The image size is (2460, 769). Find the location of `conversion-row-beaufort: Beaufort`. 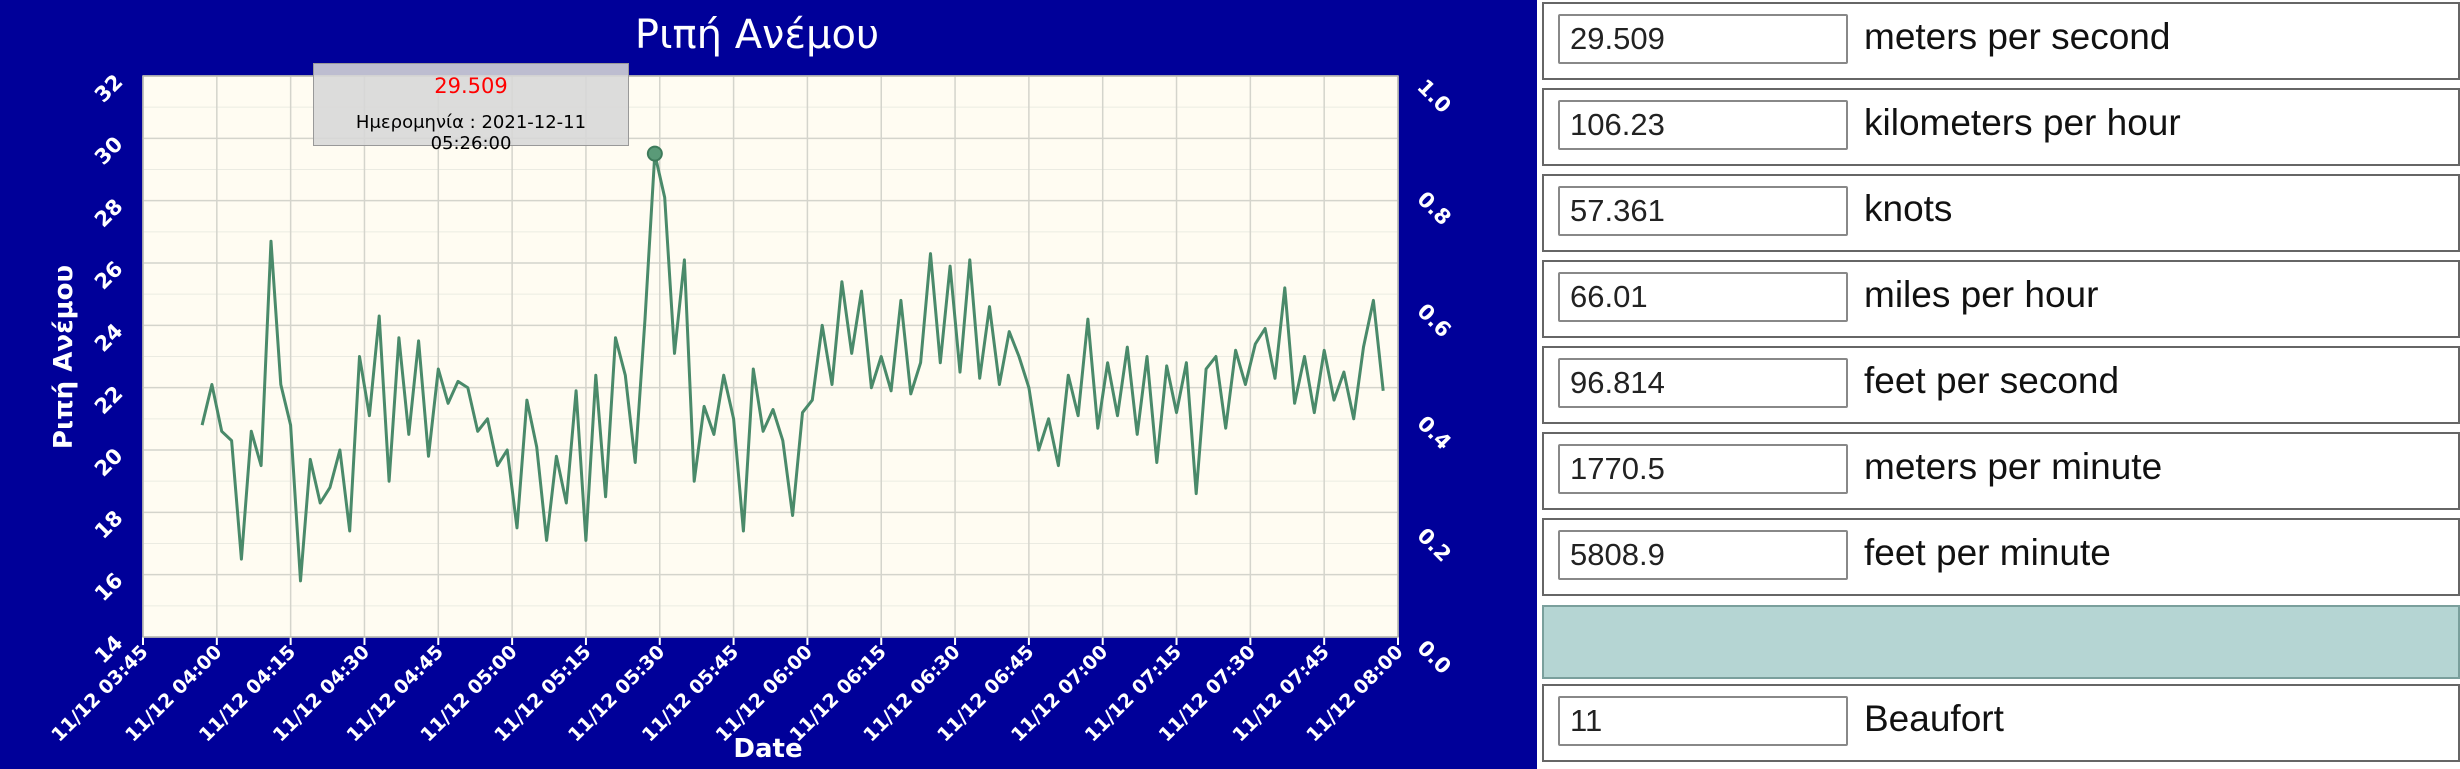

conversion-row-beaufort: Beaufort is located at coordinates (2001, 723).